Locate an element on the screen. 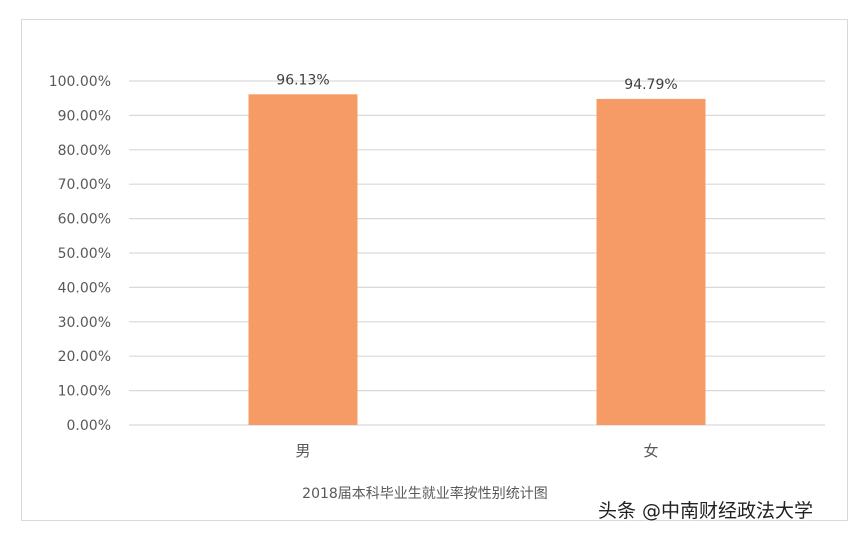  y-tick-label: 30.00% is located at coordinates (84, 323).